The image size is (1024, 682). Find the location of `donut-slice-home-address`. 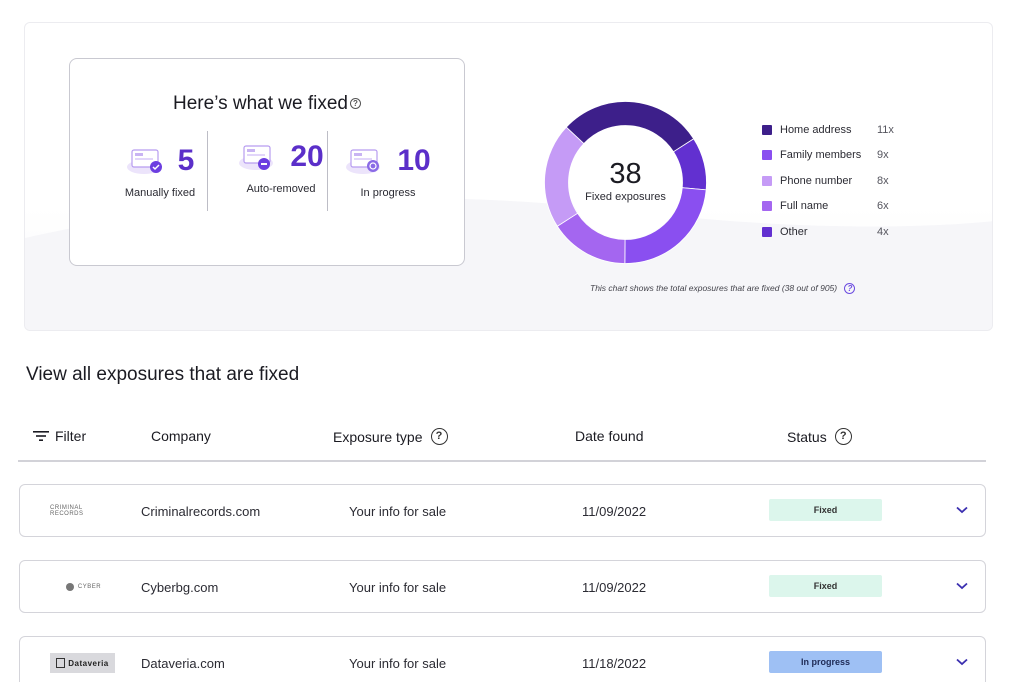

donut-slice-home-address is located at coordinates (630, 127).